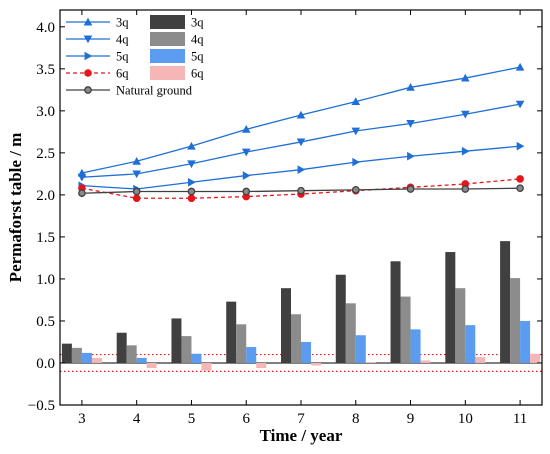 Image resolution: width=550 pixels, height=454 pixels. I want to click on legend-bar-label-4q: 4q, so click(197, 40).